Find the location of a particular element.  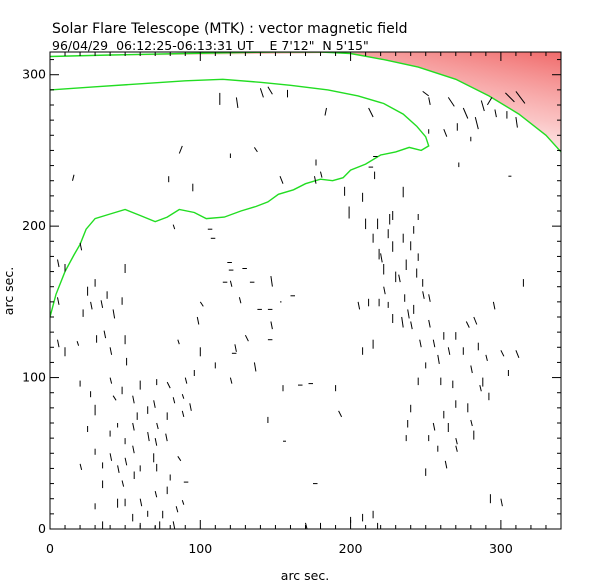

y-tick-label-0: 0 is located at coordinates (42, 528).